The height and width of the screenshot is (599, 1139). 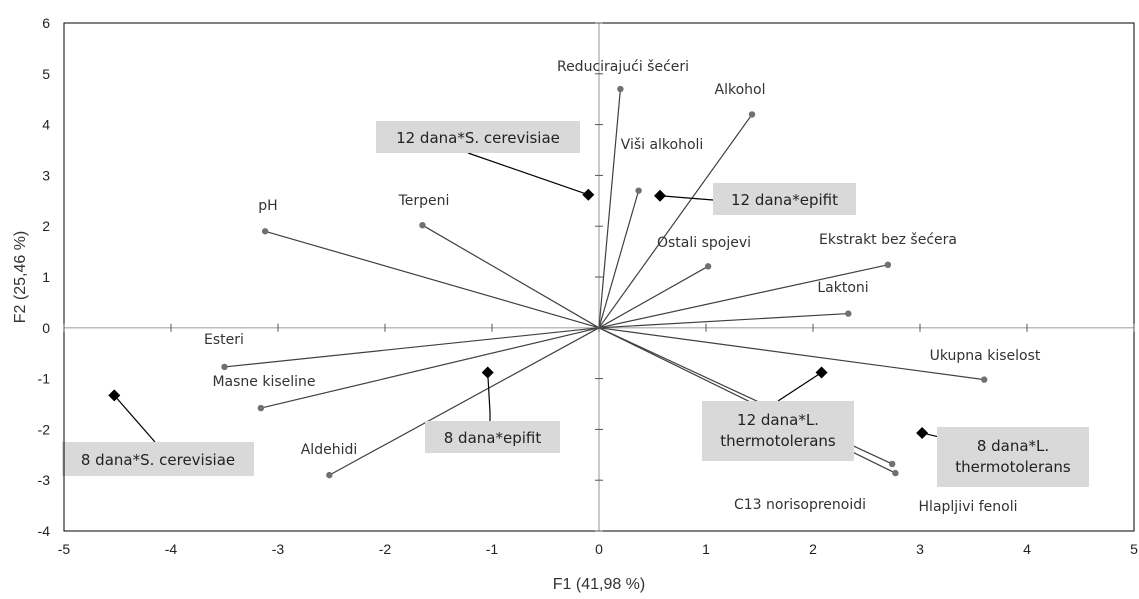 What do you see at coordinates (848, 313) in the screenshot?
I see `variable-point-laktoni` at bounding box center [848, 313].